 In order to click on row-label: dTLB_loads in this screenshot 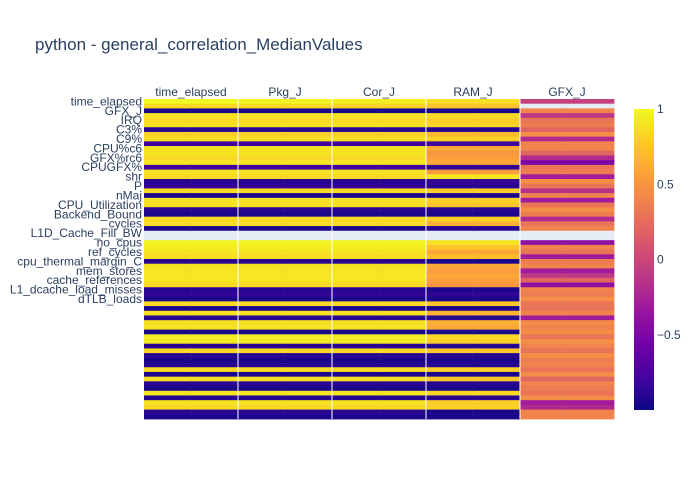, I will do `click(110, 299)`.